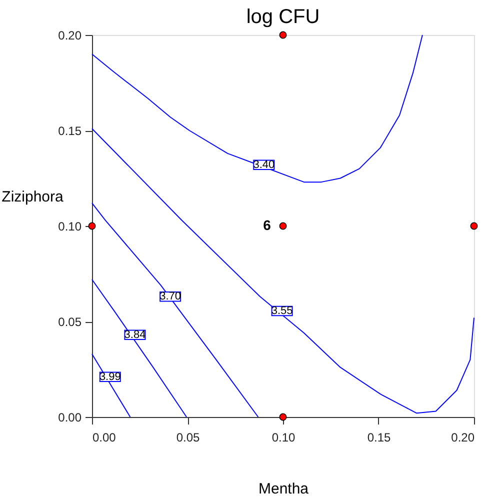 Image resolution: width=489 pixels, height=498 pixels. What do you see at coordinates (267, 225) in the screenshot?
I see `annotation: 6` at bounding box center [267, 225].